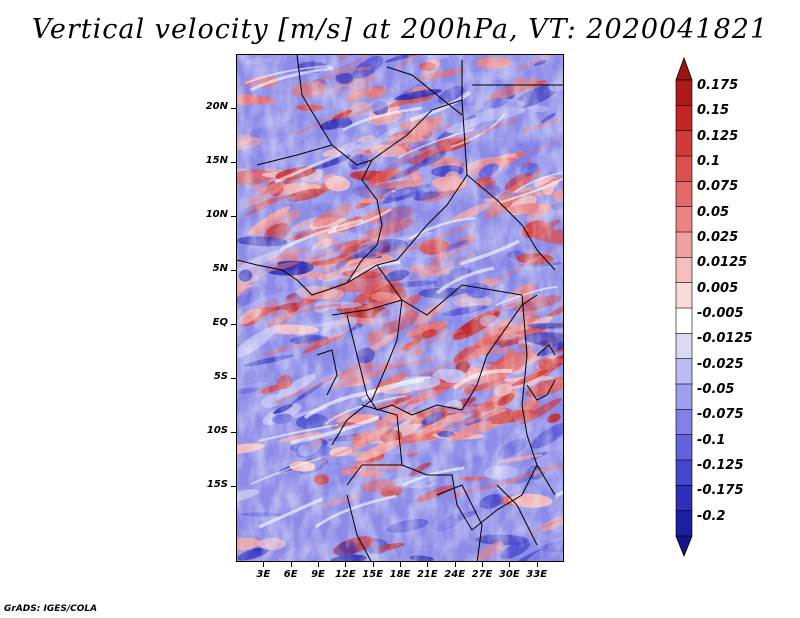  What do you see at coordinates (537, 574) in the screenshot?
I see `lon-tick-label: 33E` at bounding box center [537, 574].